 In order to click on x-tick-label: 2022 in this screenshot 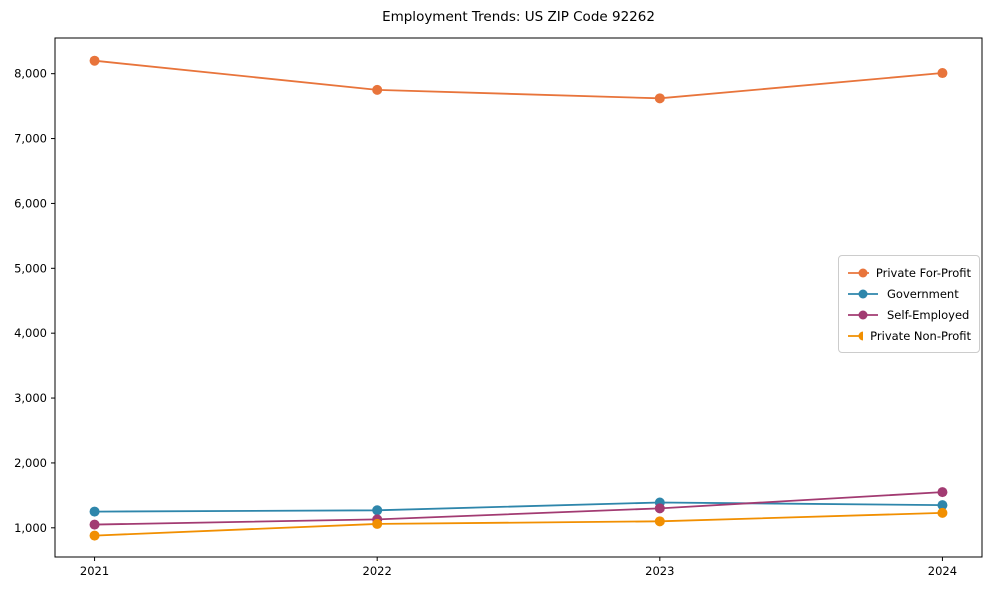, I will do `click(377, 571)`.